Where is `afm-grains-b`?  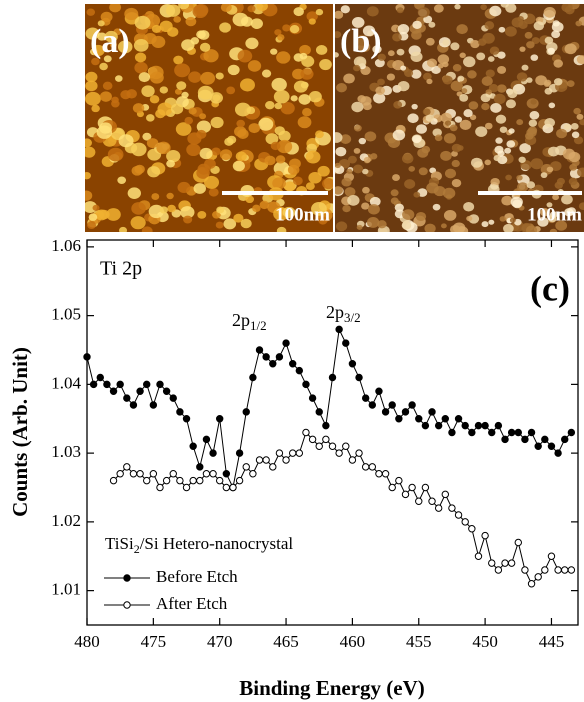 afm-grains-b is located at coordinates (459, 118).